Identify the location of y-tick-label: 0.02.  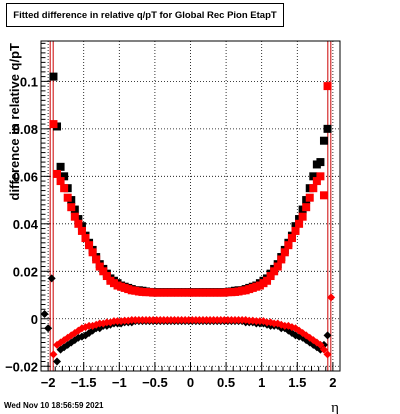
(25, 271).